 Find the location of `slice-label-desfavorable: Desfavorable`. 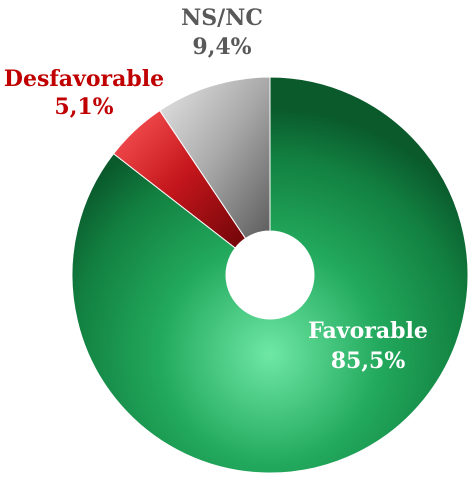

slice-label-desfavorable: Desfavorable is located at coordinates (84, 79).